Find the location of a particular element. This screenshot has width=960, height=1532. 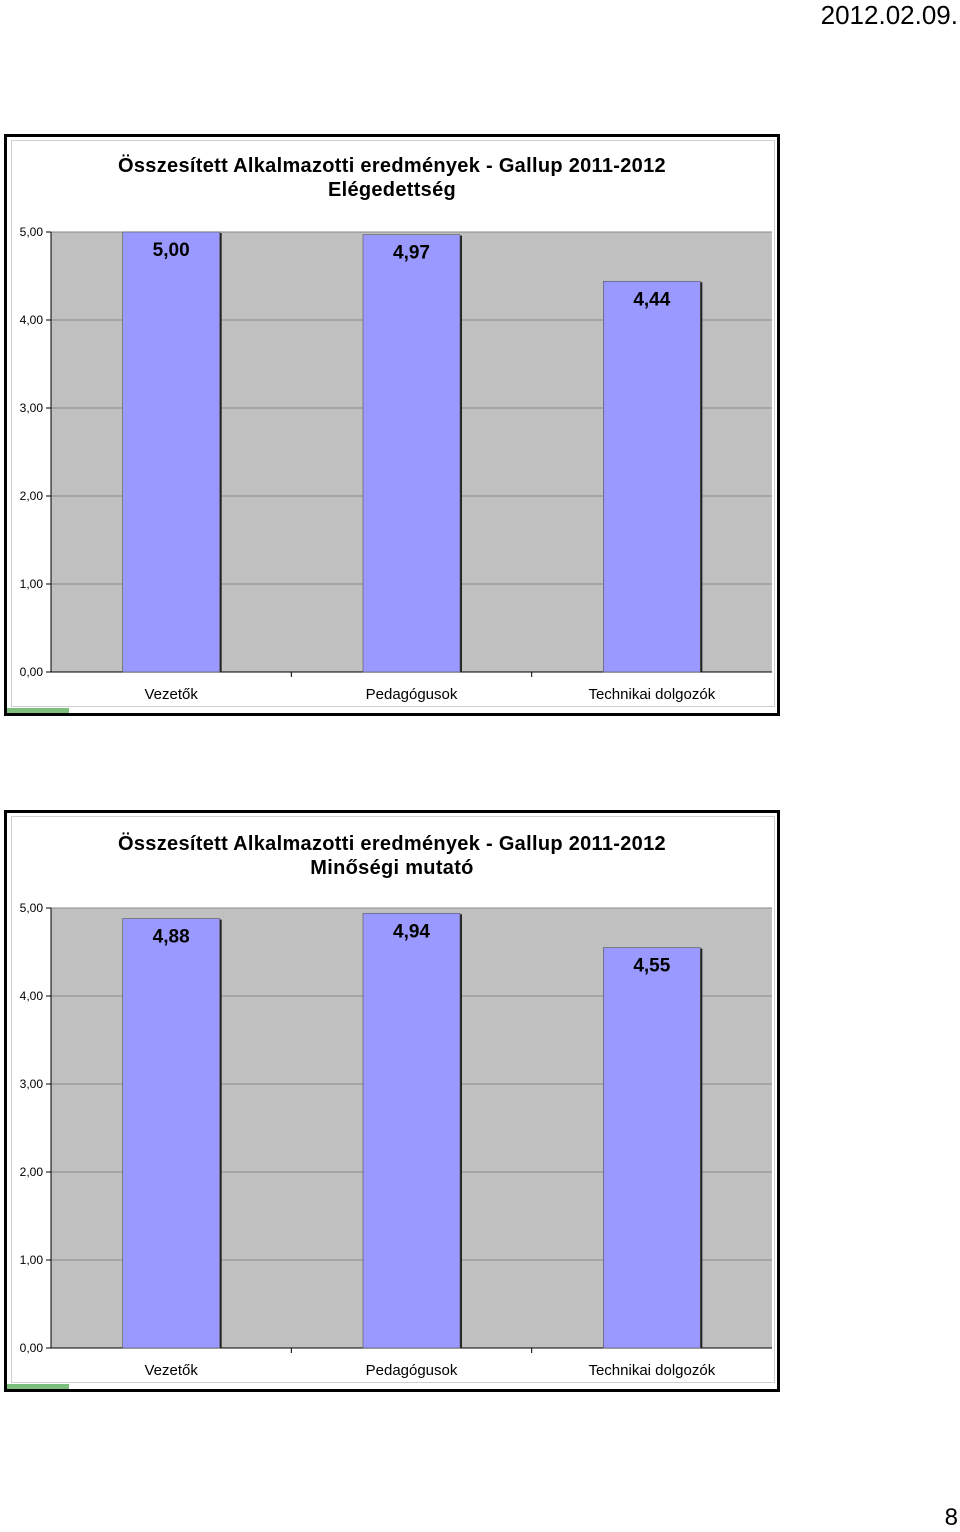

data-label: 4,55 is located at coordinates (651, 966).